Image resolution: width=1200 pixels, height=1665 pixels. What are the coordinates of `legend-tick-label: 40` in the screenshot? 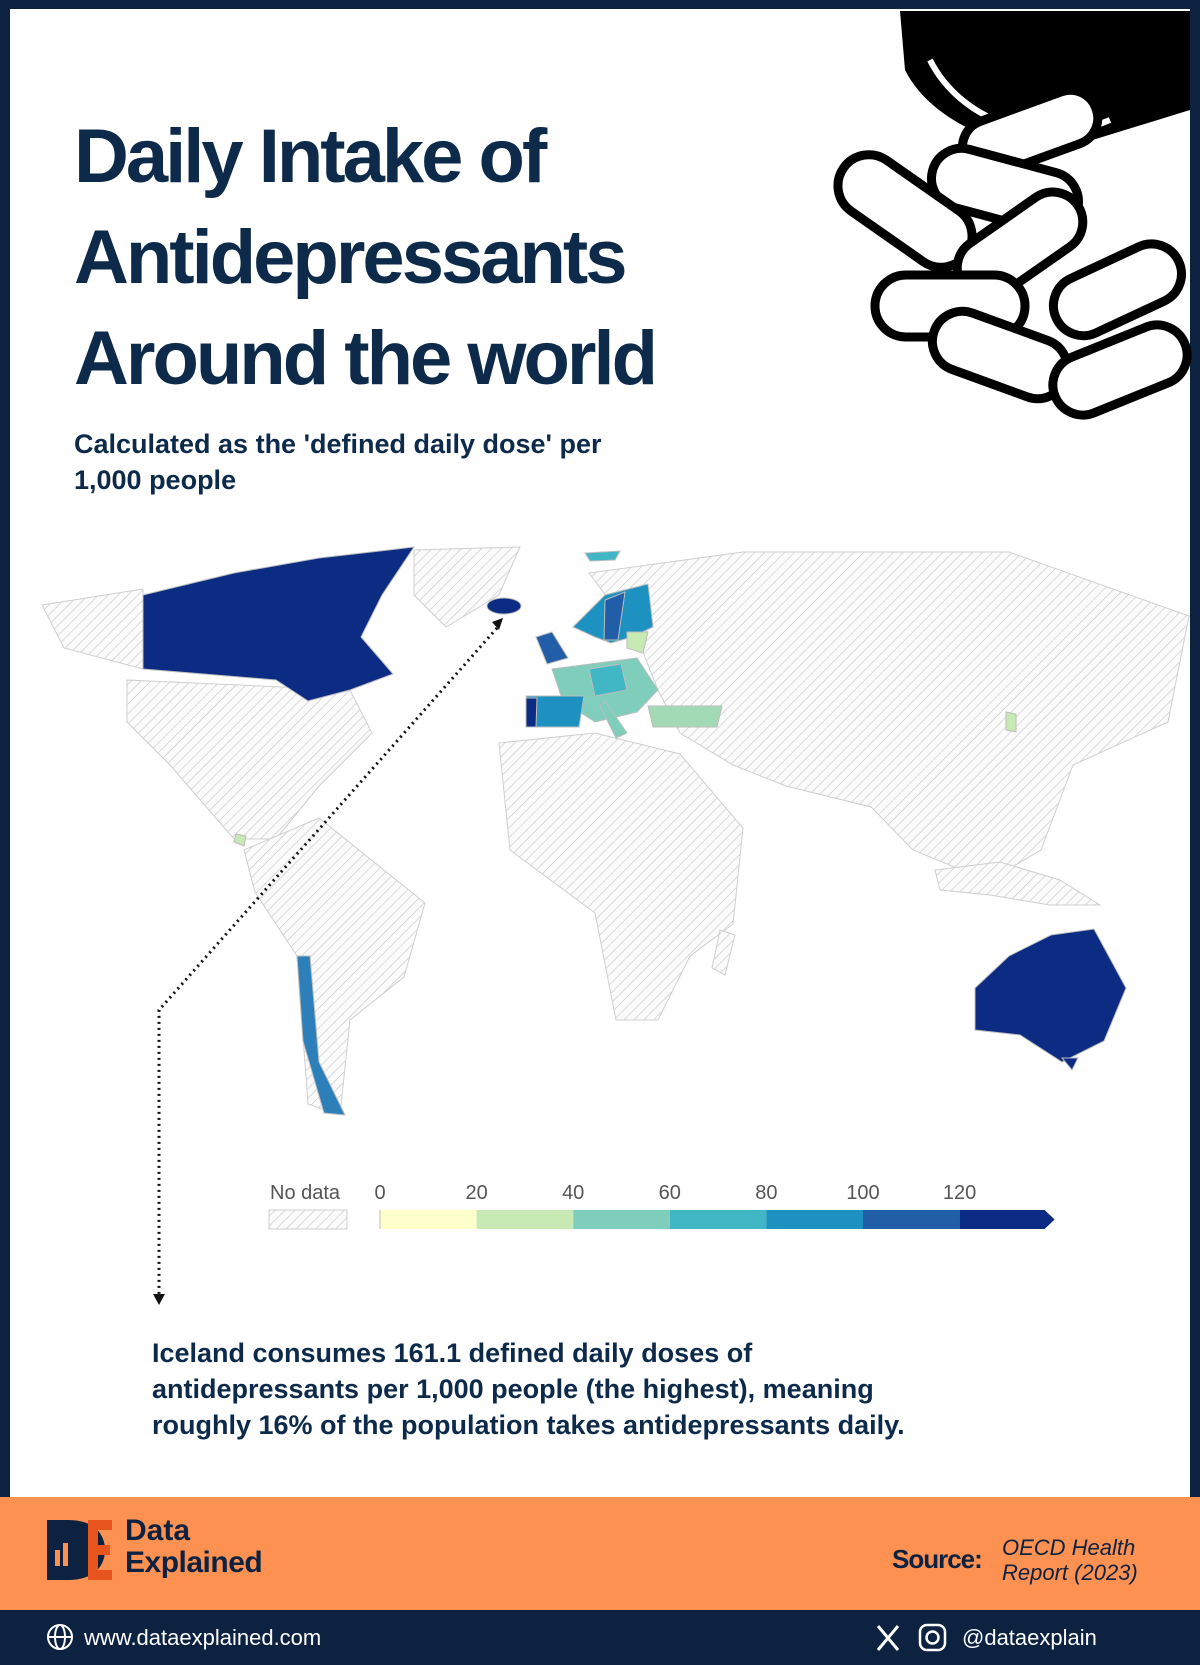 It's located at (573, 1193).